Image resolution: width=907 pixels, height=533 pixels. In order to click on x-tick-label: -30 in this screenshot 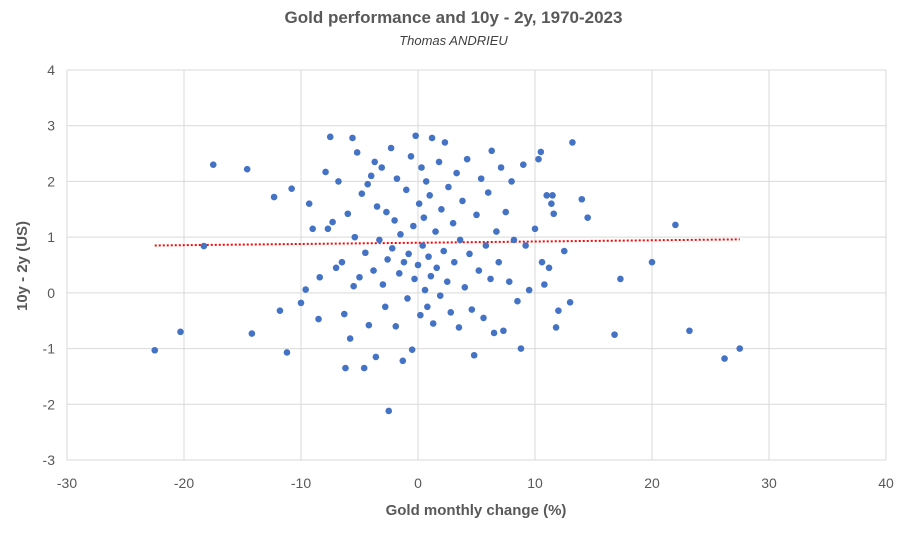, I will do `click(67, 483)`.